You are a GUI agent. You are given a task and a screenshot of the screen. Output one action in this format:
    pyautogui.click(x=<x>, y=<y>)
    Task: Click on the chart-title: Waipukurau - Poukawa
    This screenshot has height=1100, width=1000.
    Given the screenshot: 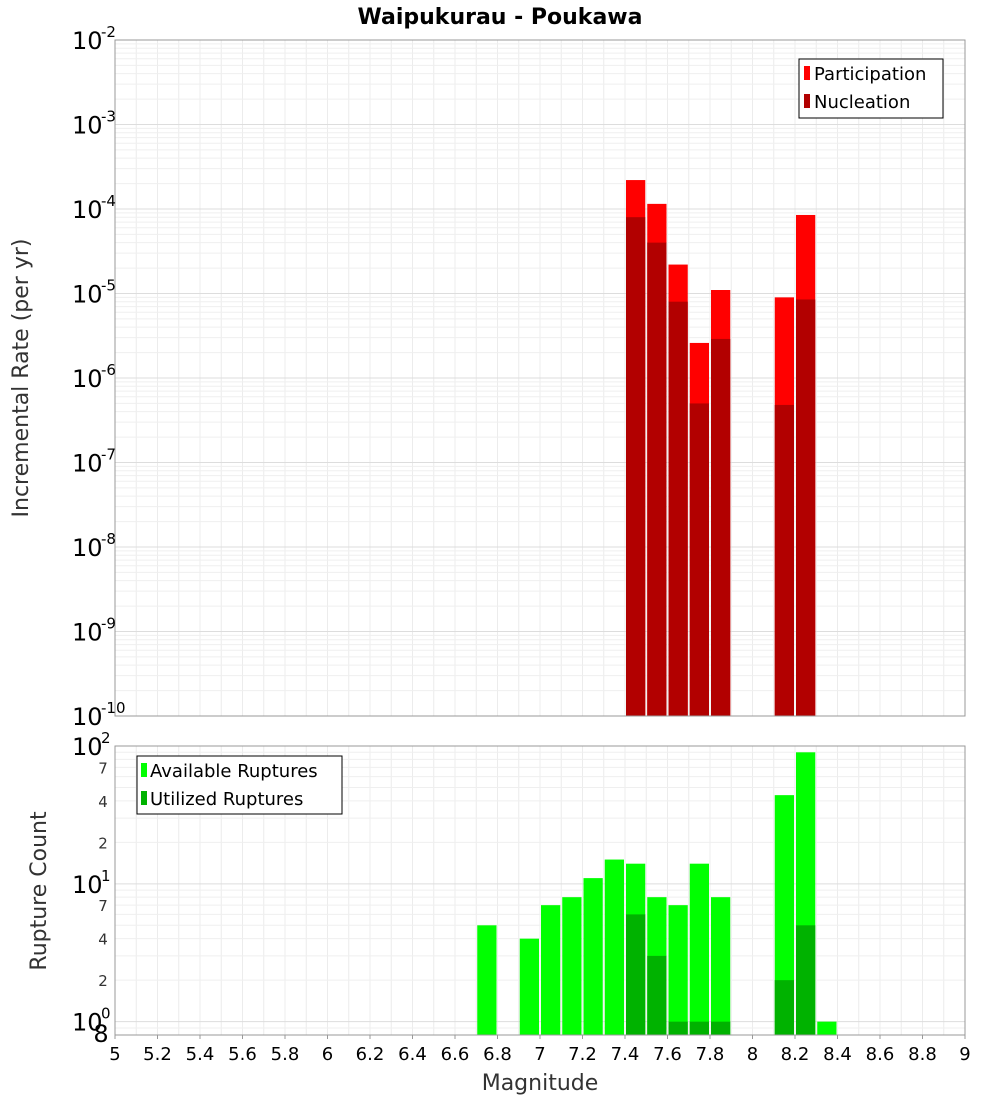 What is the action you would take?
    pyautogui.click(x=500, y=17)
    